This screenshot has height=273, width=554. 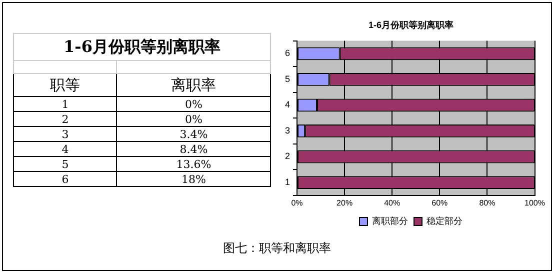 I want to click on text: 图七：职等和离职率, so click(x=277, y=248).